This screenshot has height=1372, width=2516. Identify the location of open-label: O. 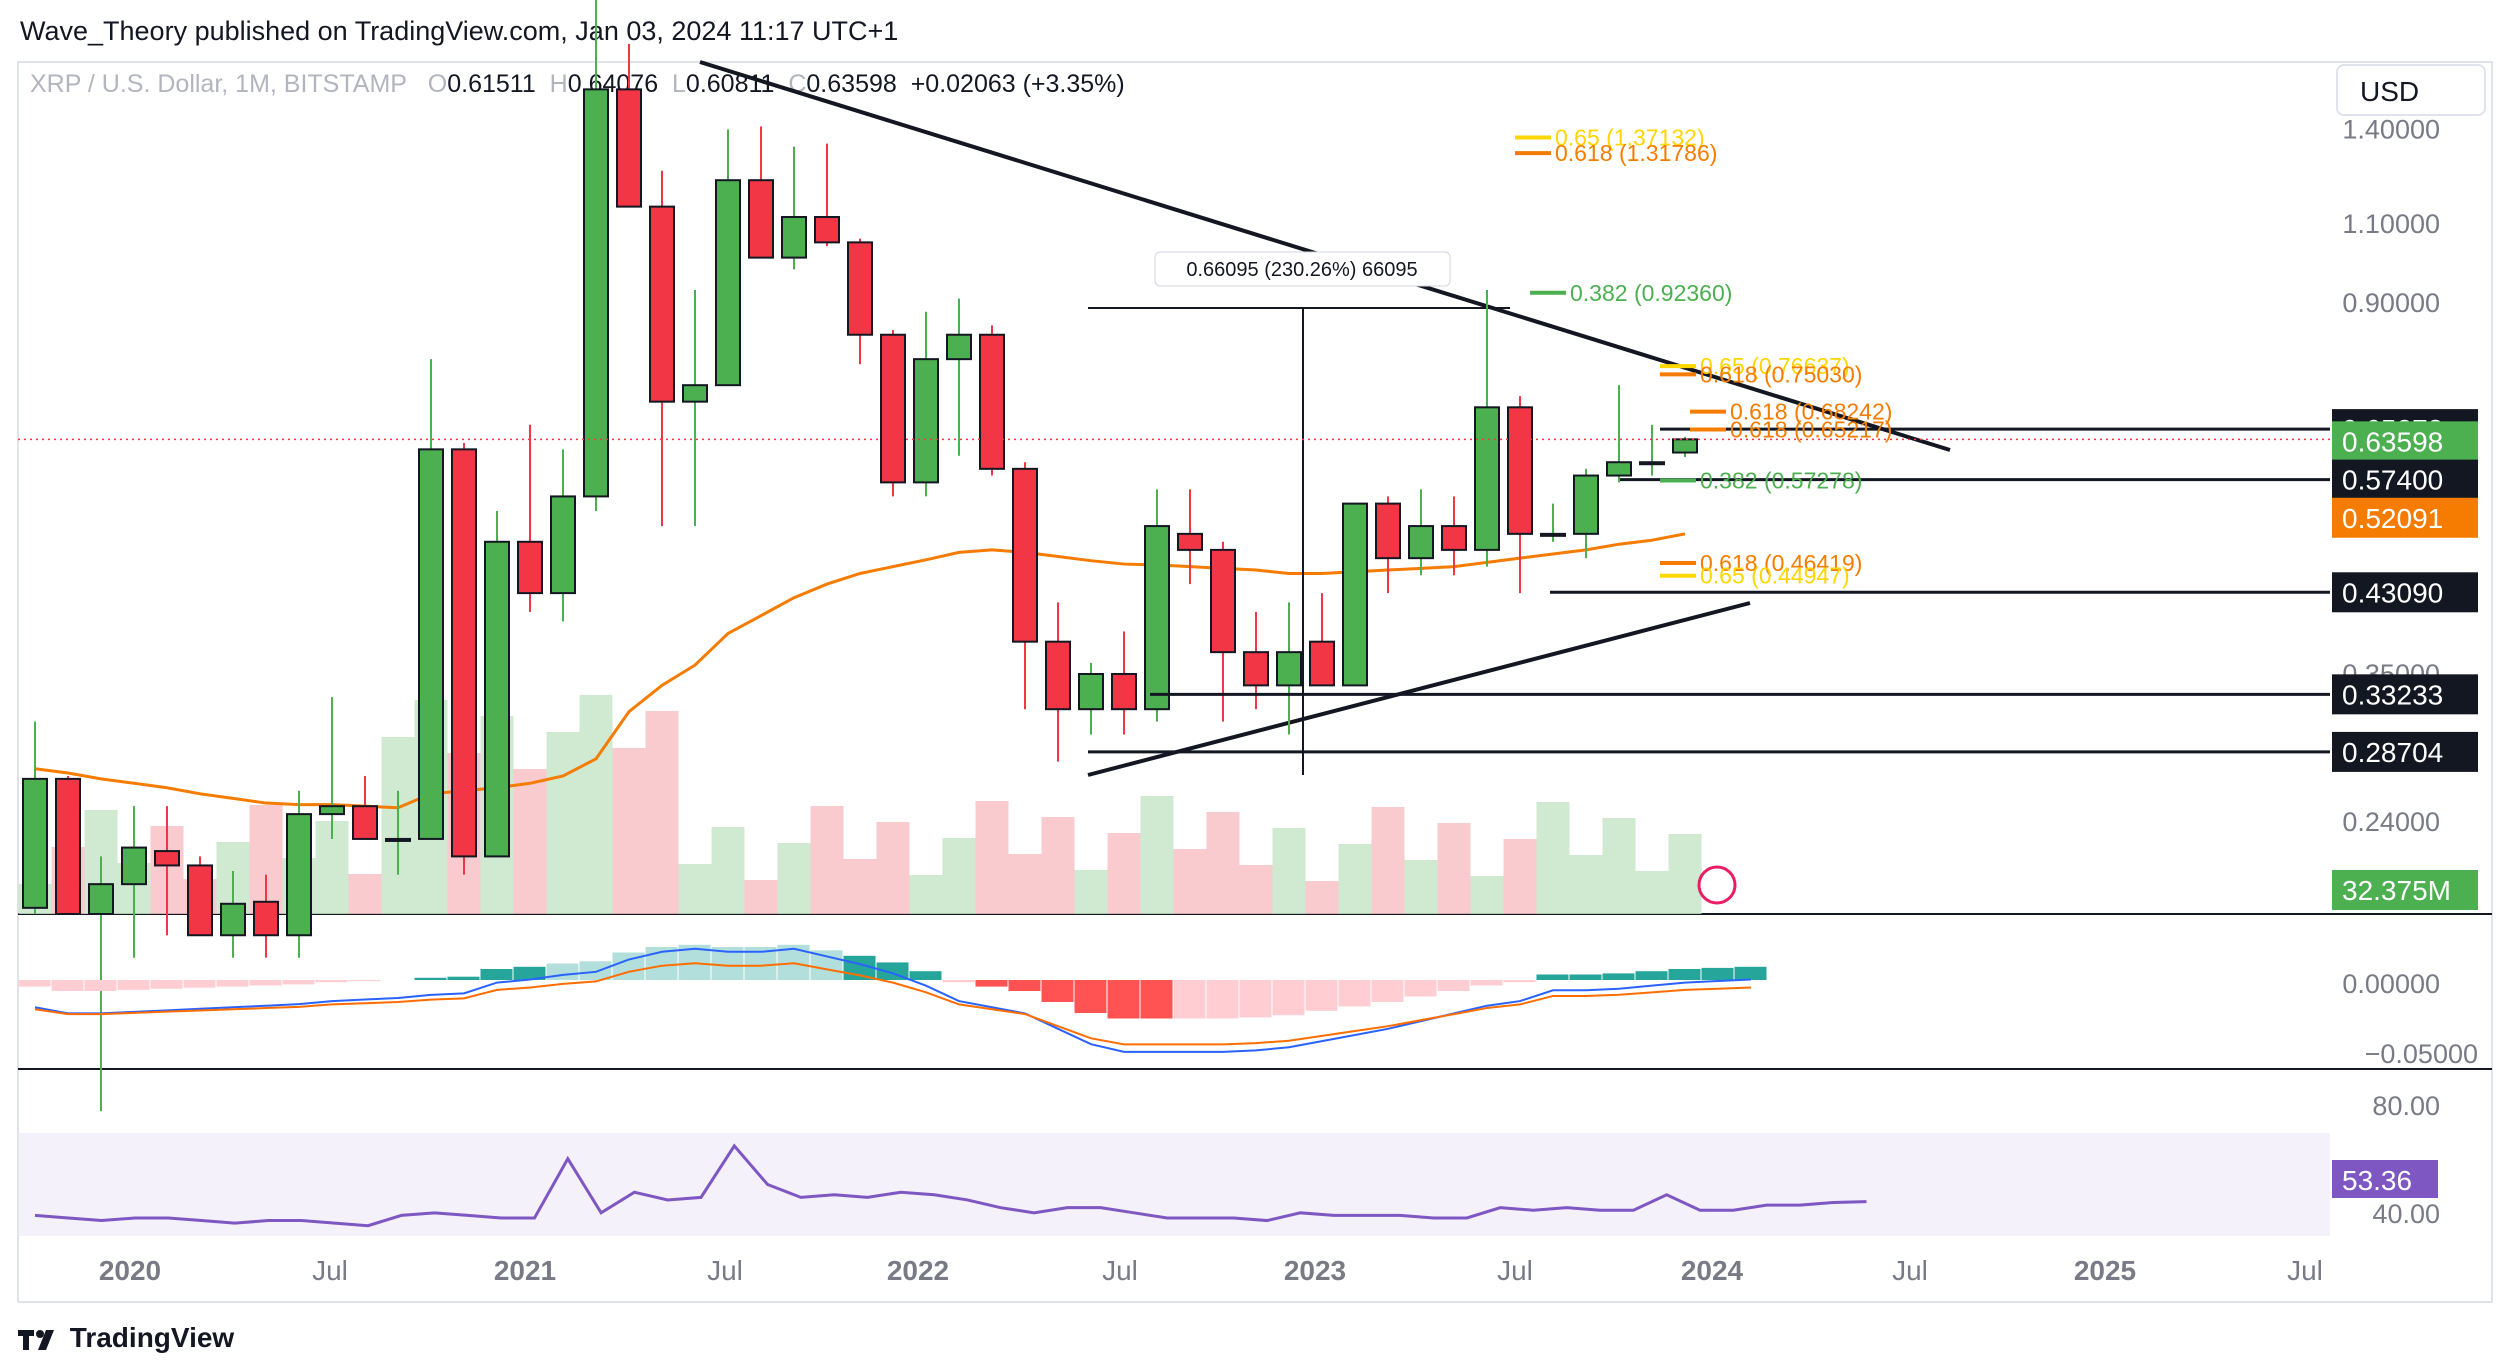
(437, 84).